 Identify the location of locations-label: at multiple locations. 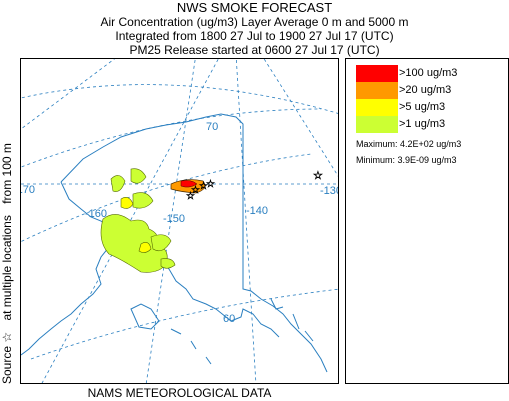
(7, 268).